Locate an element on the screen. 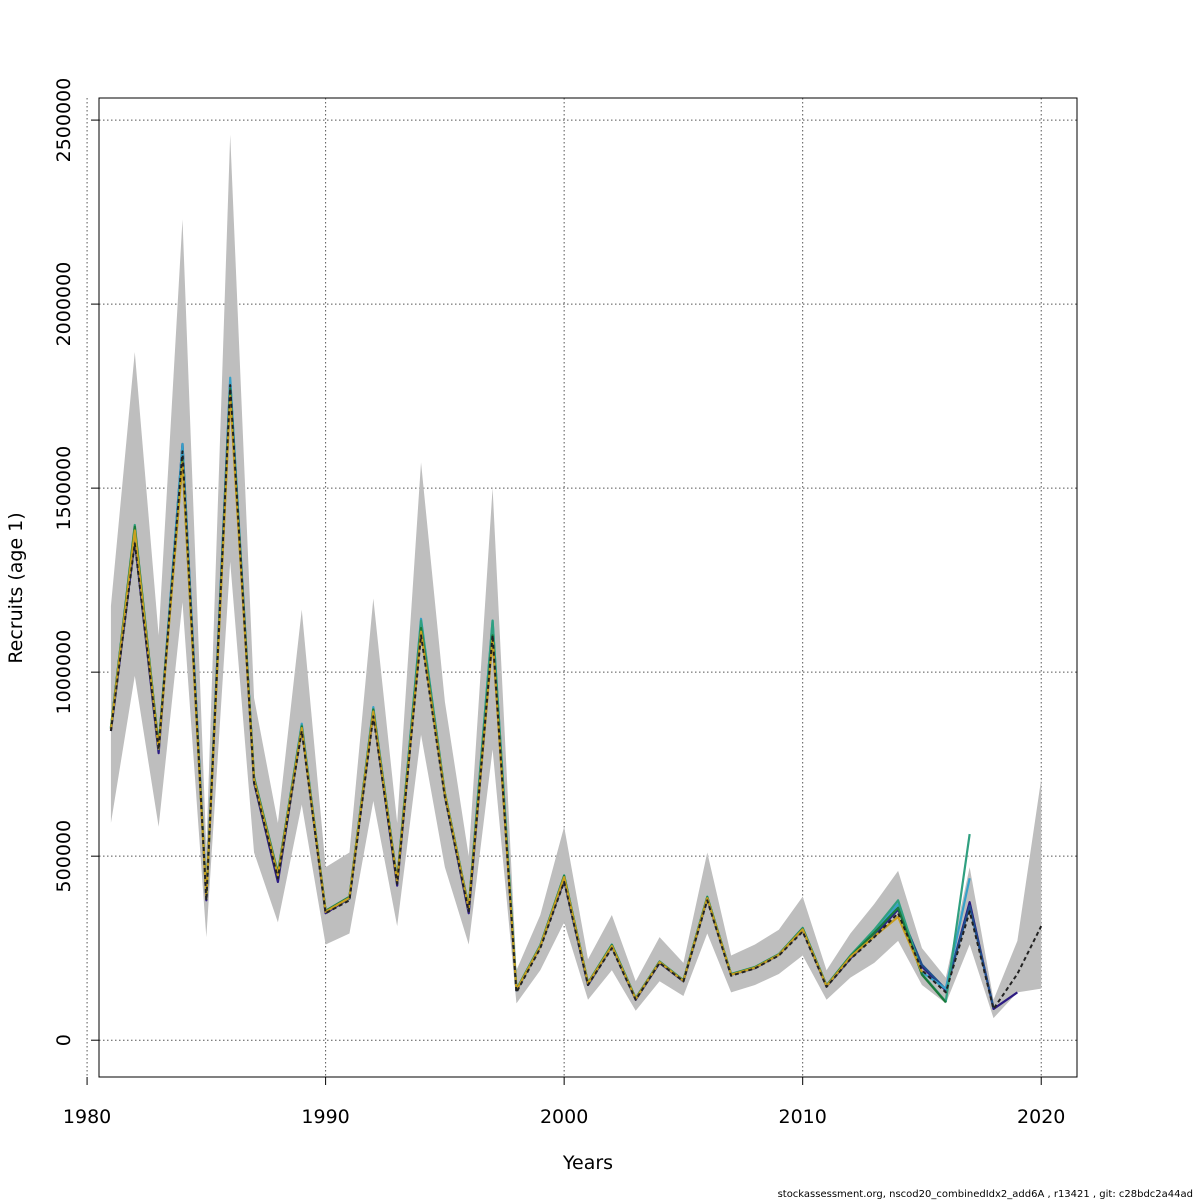  y-axis: 0 500000 1000000 1500000 2000000 2500000 is located at coordinates (76, 562).